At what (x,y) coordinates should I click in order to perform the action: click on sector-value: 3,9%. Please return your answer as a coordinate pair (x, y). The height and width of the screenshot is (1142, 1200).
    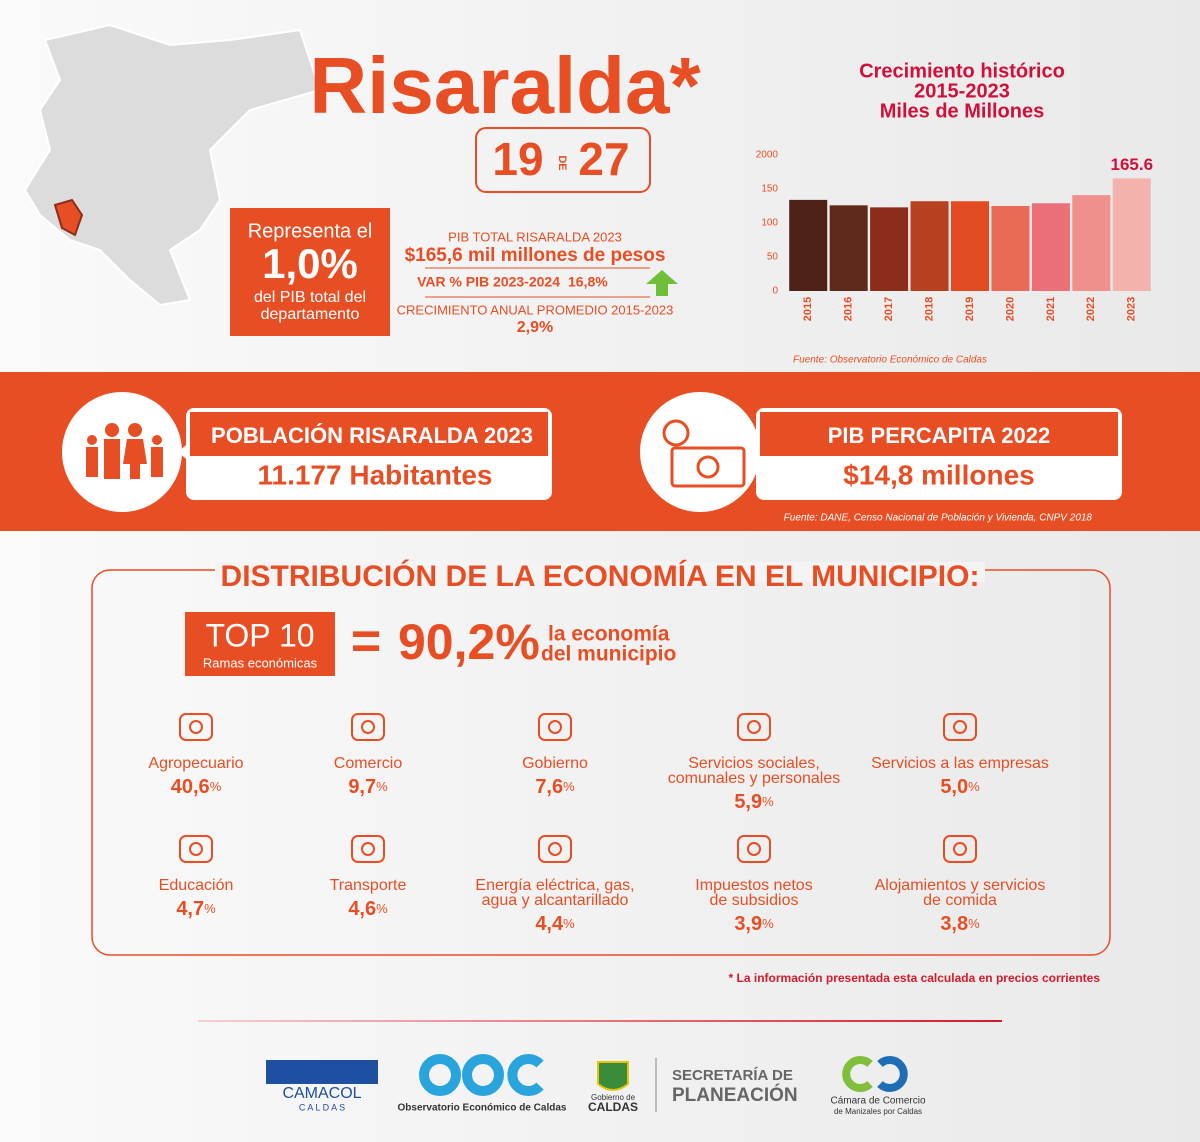
    Looking at the image, I should click on (754, 924).